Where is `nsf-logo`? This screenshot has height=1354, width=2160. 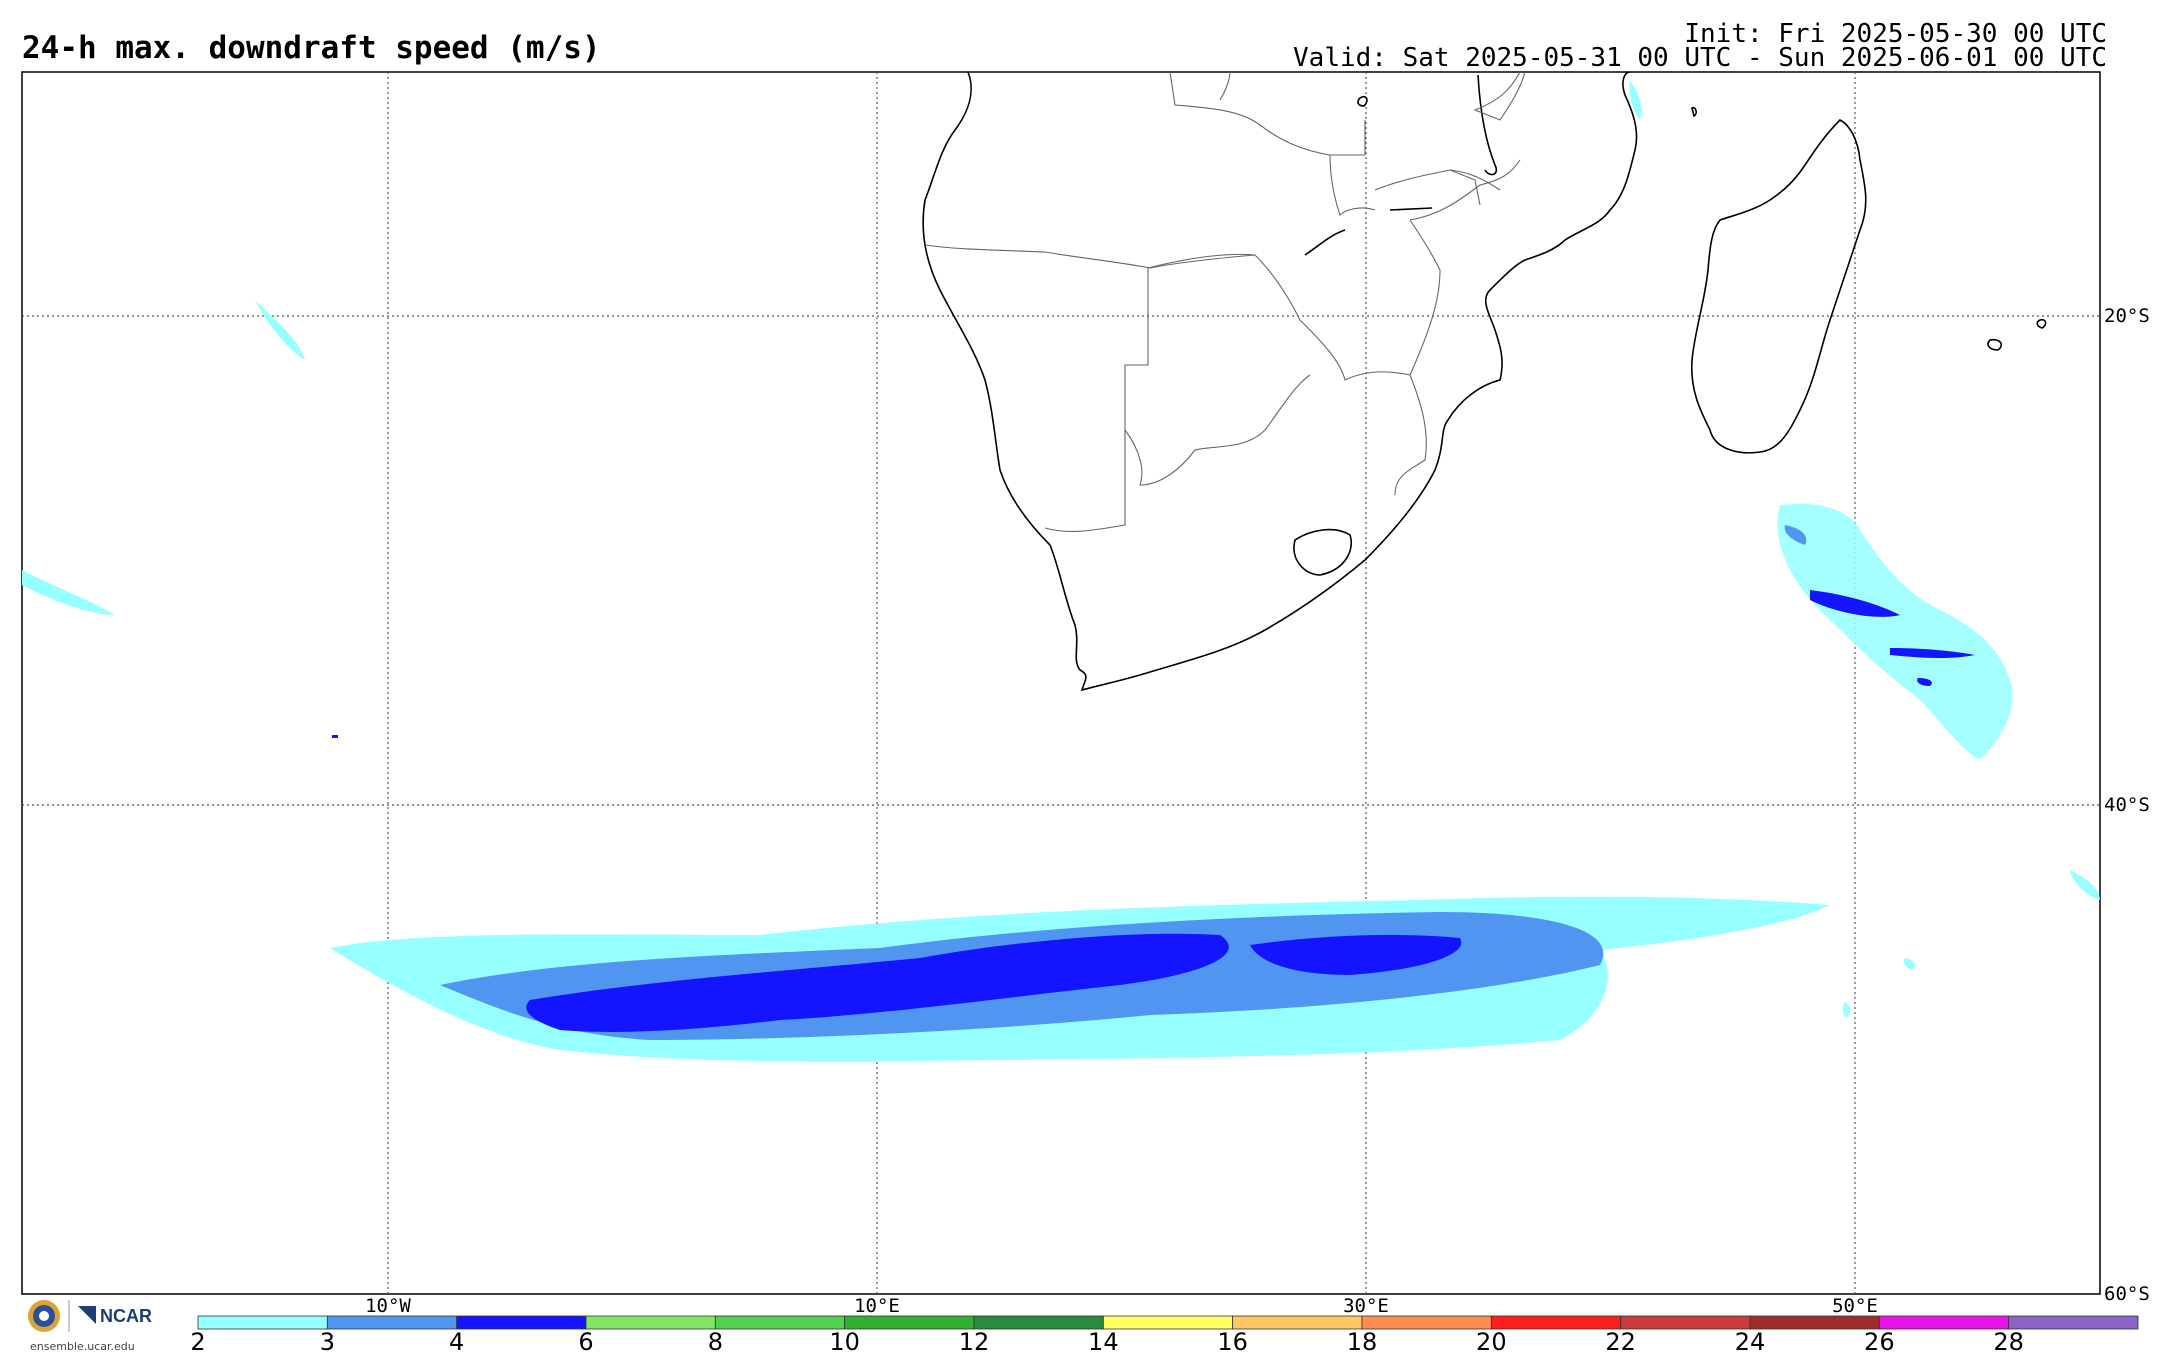 nsf-logo is located at coordinates (44, 1316).